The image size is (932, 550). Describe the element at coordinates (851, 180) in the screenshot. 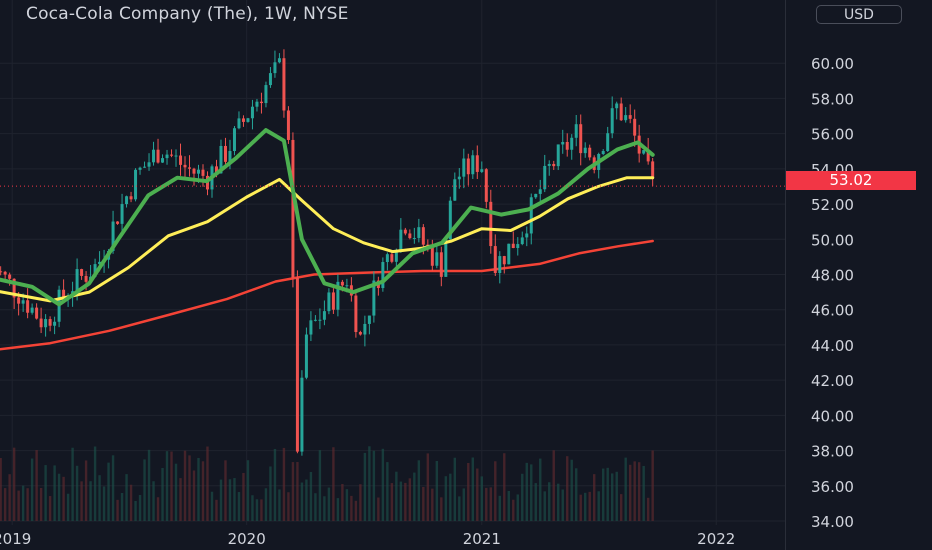

I see `last-price-label: 53.02` at that location.